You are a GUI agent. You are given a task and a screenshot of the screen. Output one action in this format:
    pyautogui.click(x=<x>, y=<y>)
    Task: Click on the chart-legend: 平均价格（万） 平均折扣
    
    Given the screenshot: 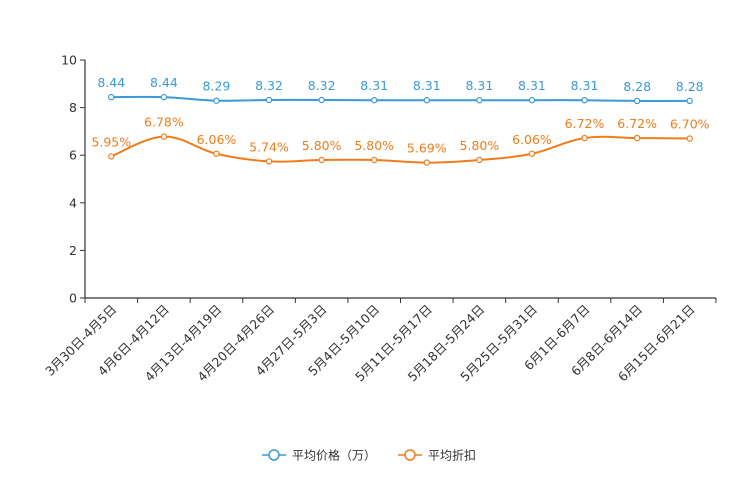 What is the action you would take?
    pyautogui.click(x=369, y=455)
    